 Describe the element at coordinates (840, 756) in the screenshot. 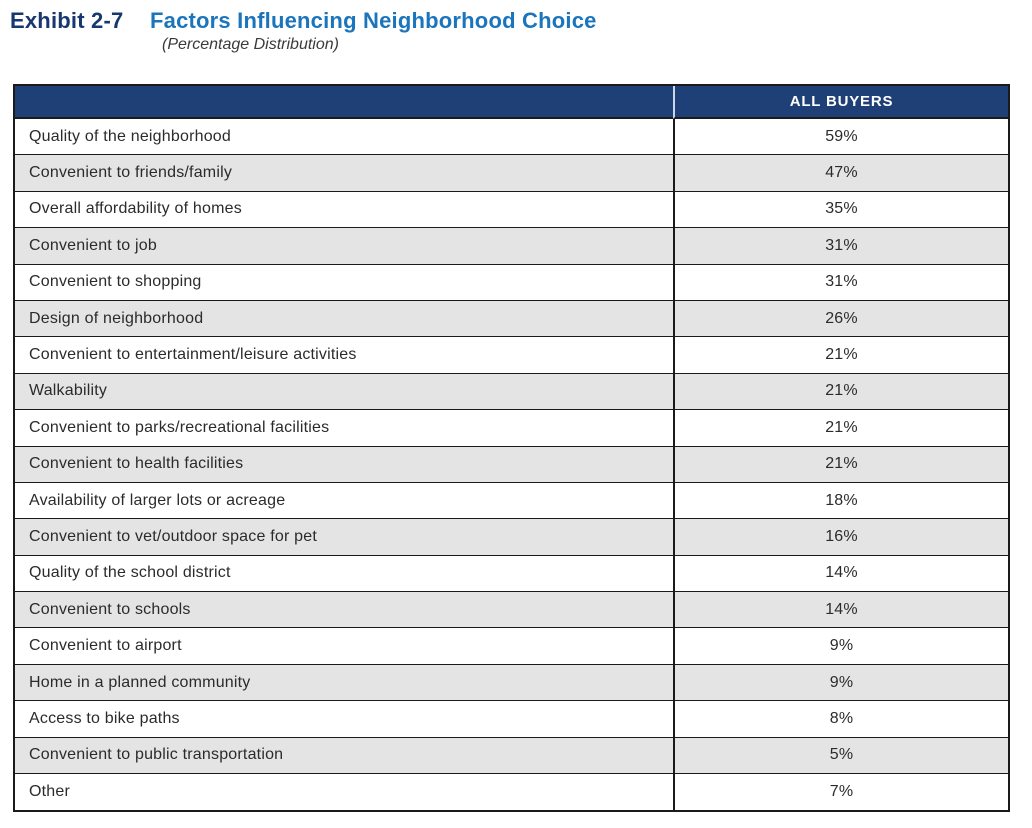

I see `factor-value: 5%` at that location.